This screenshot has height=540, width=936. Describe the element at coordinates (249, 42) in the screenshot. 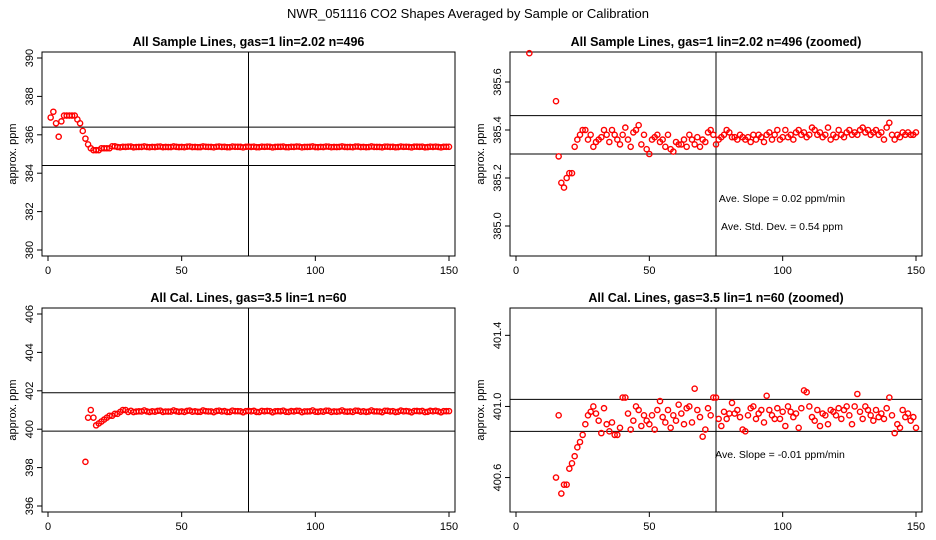

I see `chart-title: All Sample Lines, gas=1 lin=2.02 n=496` at that location.